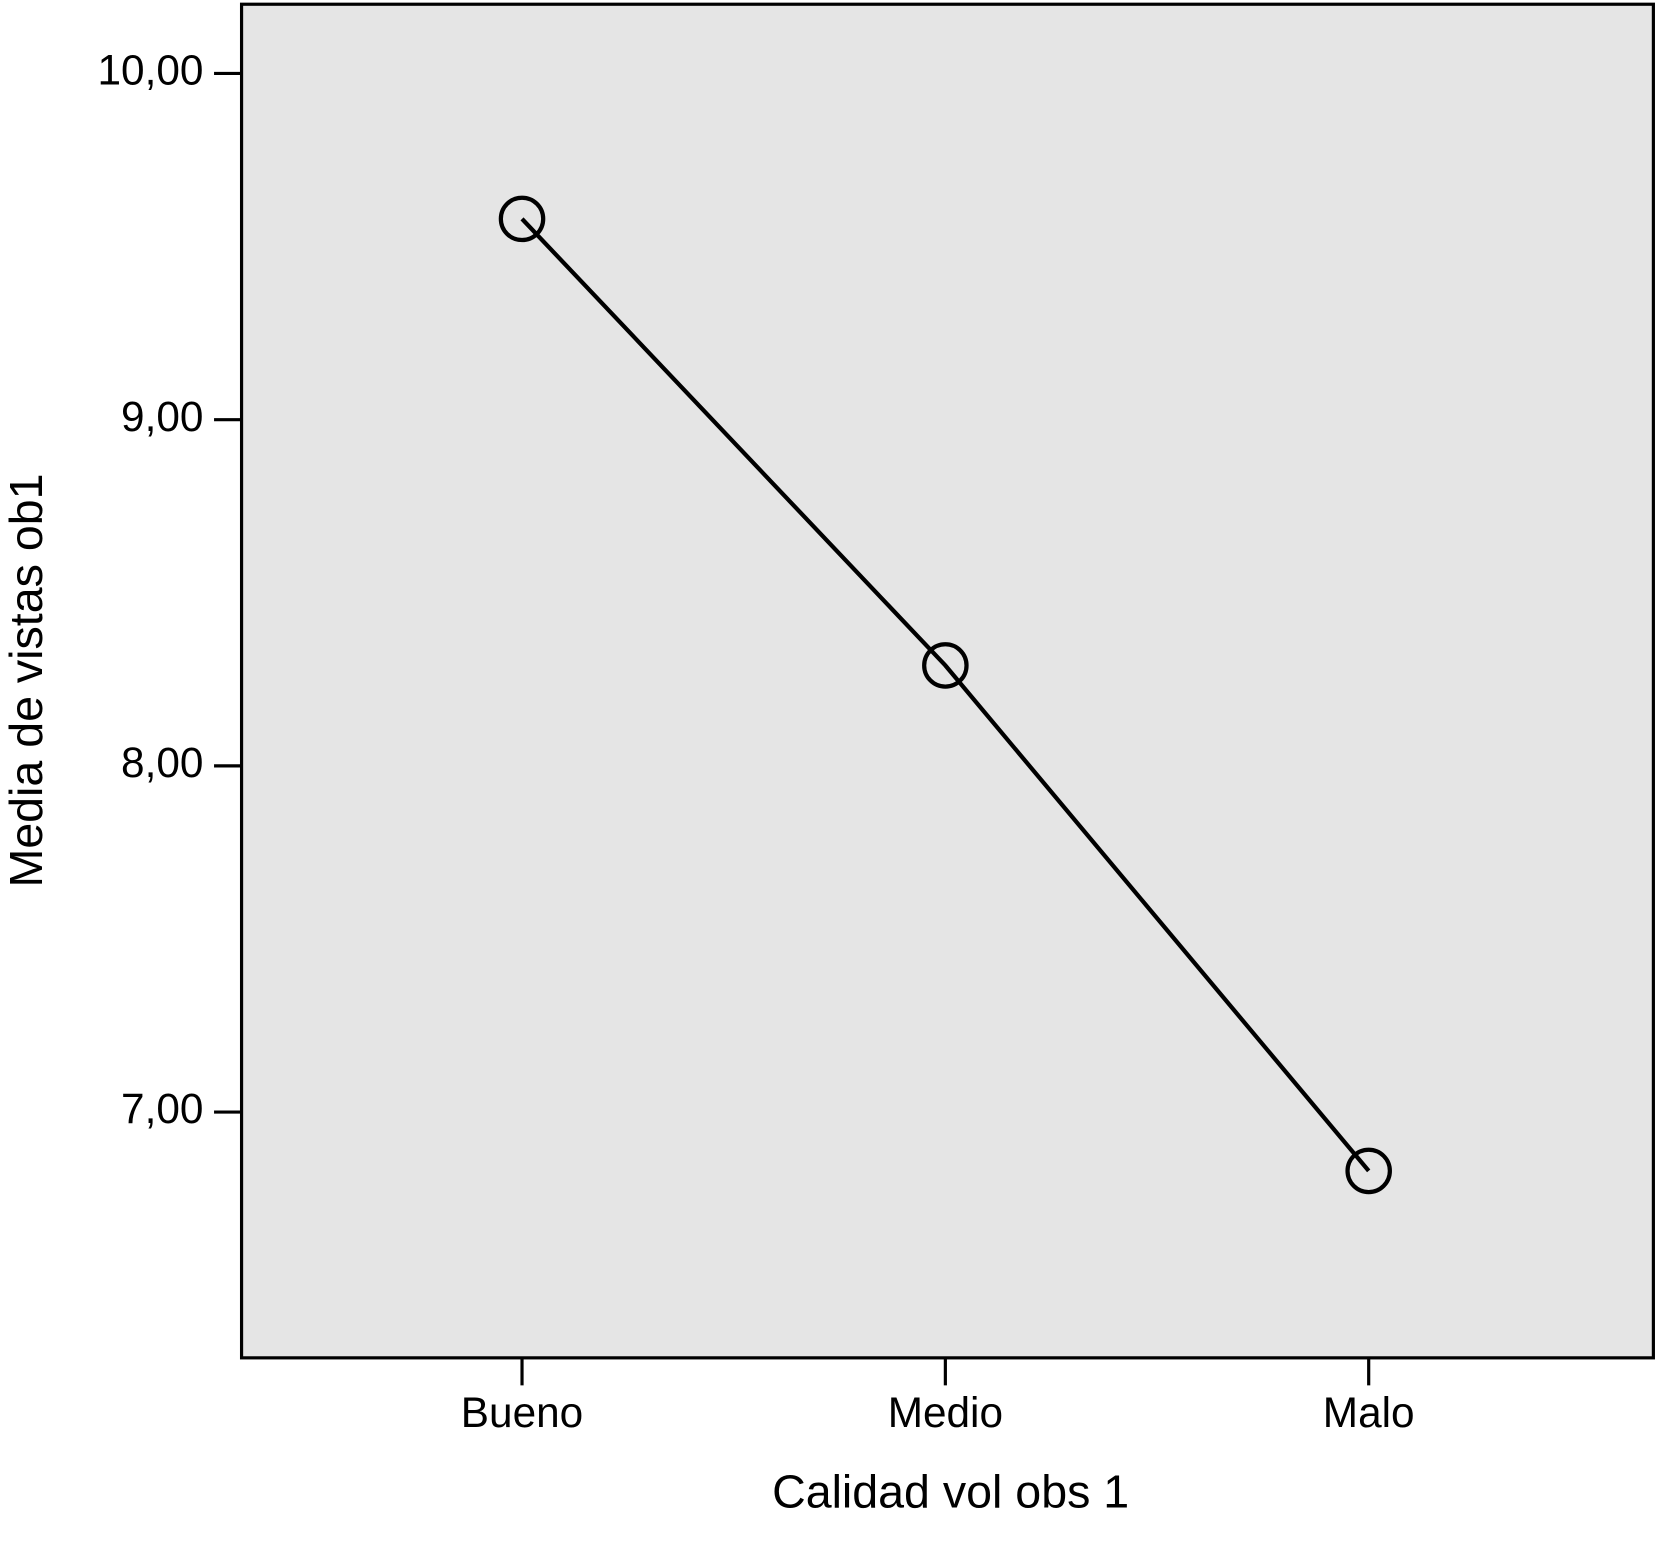  Describe the element at coordinates (522, 1412) in the screenshot. I see `x-tick-label: Bueno` at that location.